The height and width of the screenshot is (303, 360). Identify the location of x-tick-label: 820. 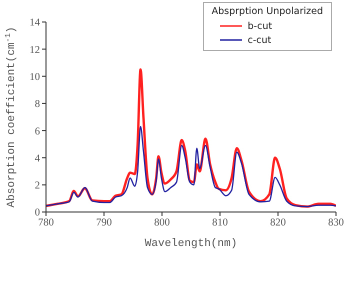
(278, 222).